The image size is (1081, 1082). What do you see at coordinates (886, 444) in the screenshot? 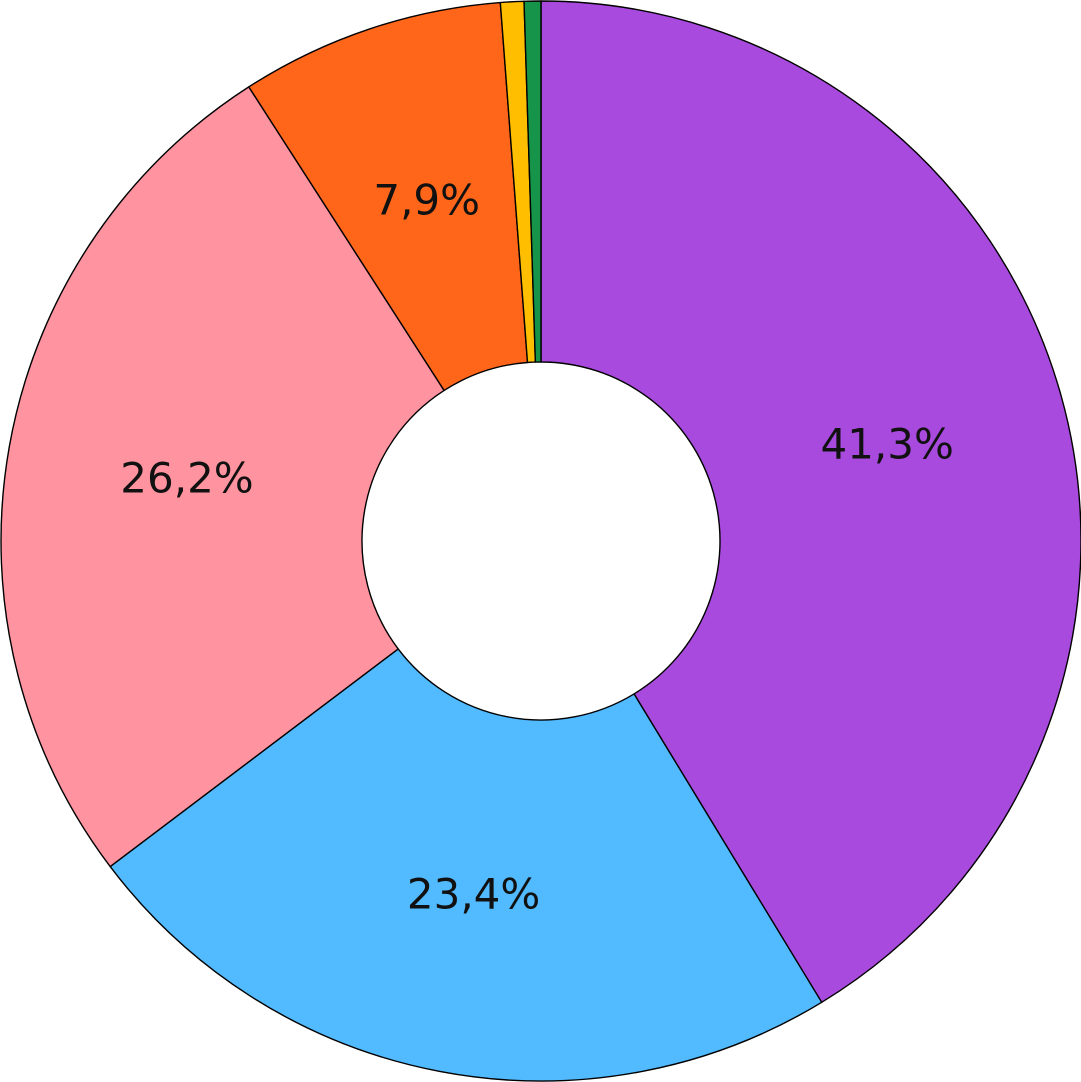
I see `slice-label-0: 41,3%` at bounding box center [886, 444].